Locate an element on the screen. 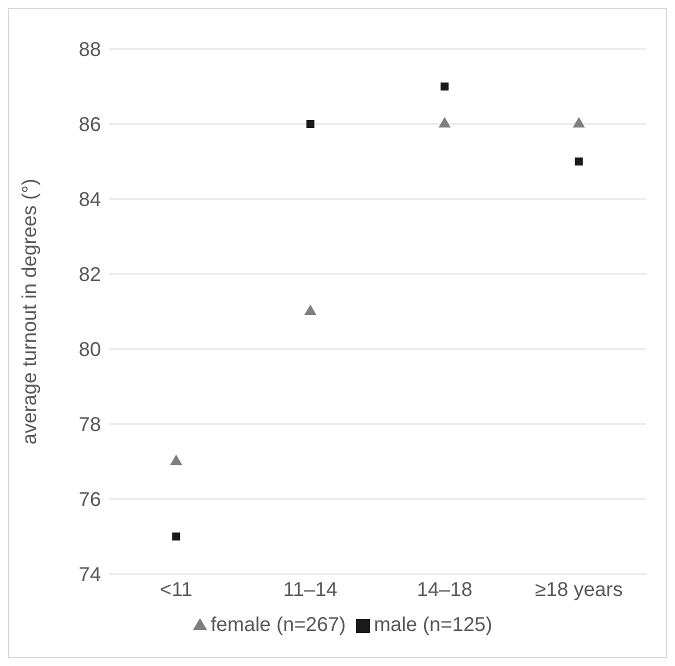 Image resolution: width=675 pixels, height=666 pixels. y-tick-label: 74 is located at coordinates (89, 575).